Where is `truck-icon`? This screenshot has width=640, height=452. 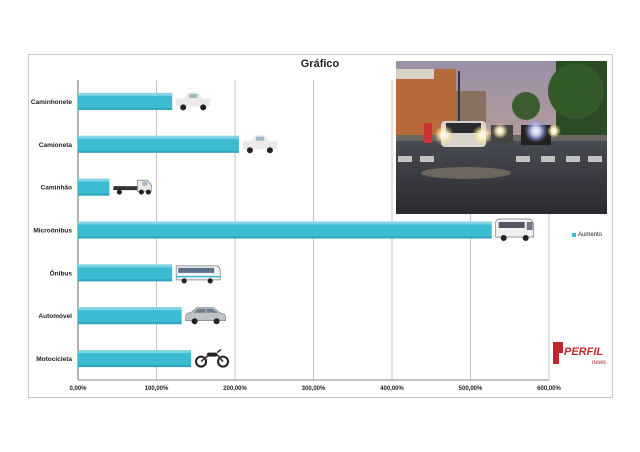
truck-icon is located at coordinates (132, 187).